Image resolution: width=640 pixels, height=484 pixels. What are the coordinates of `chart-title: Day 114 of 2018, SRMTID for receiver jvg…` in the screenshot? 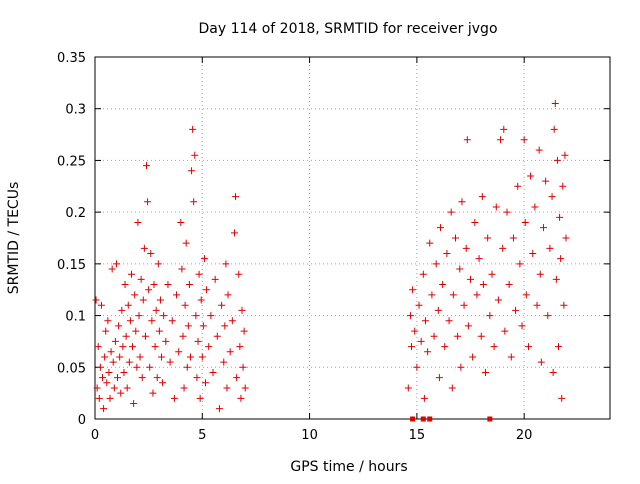 It's located at (347, 29).